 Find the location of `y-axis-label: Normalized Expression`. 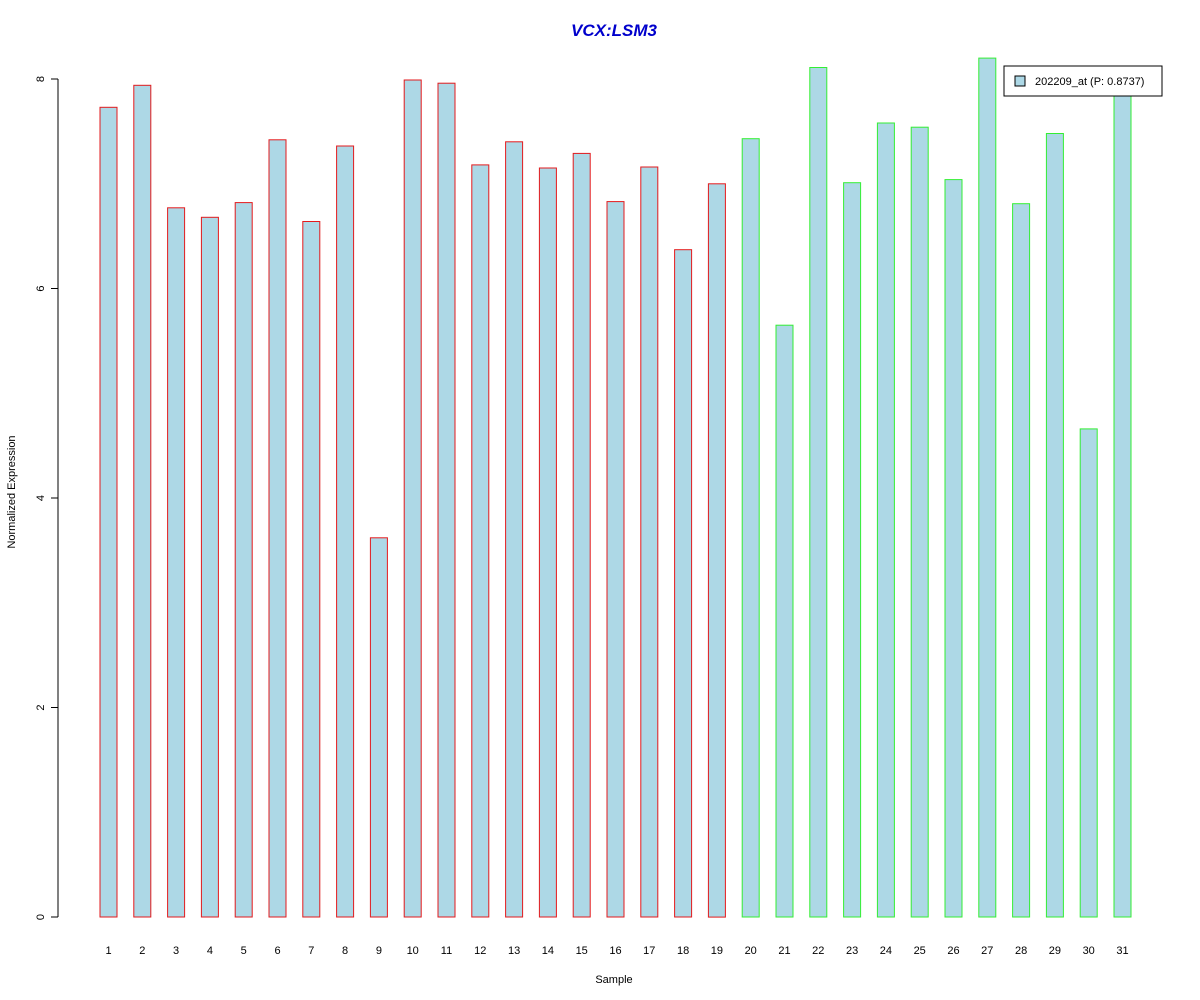

y-axis-label: Normalized Expression is located at coordinates (12, 491).